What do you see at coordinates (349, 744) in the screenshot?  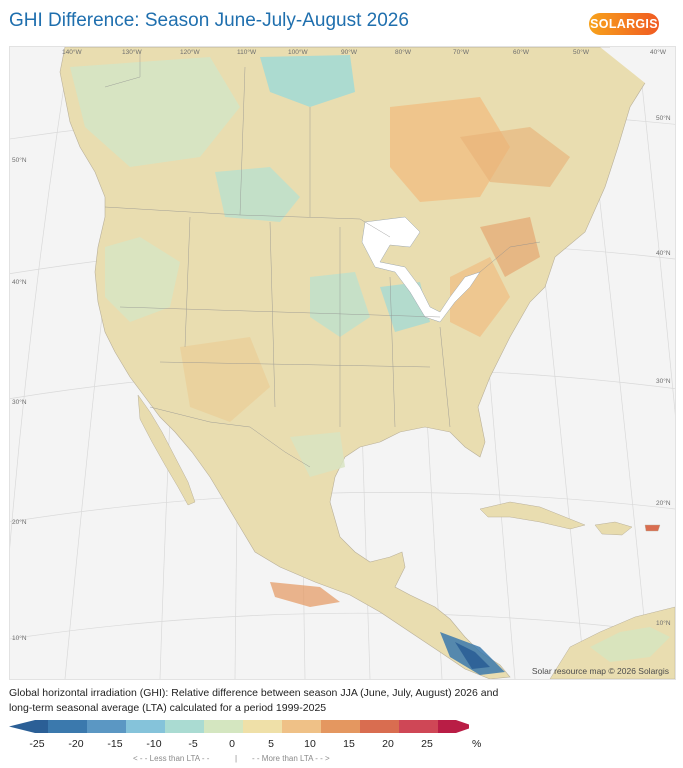 I see `scale-tick-label: 15` at bounding box center [349, 744].